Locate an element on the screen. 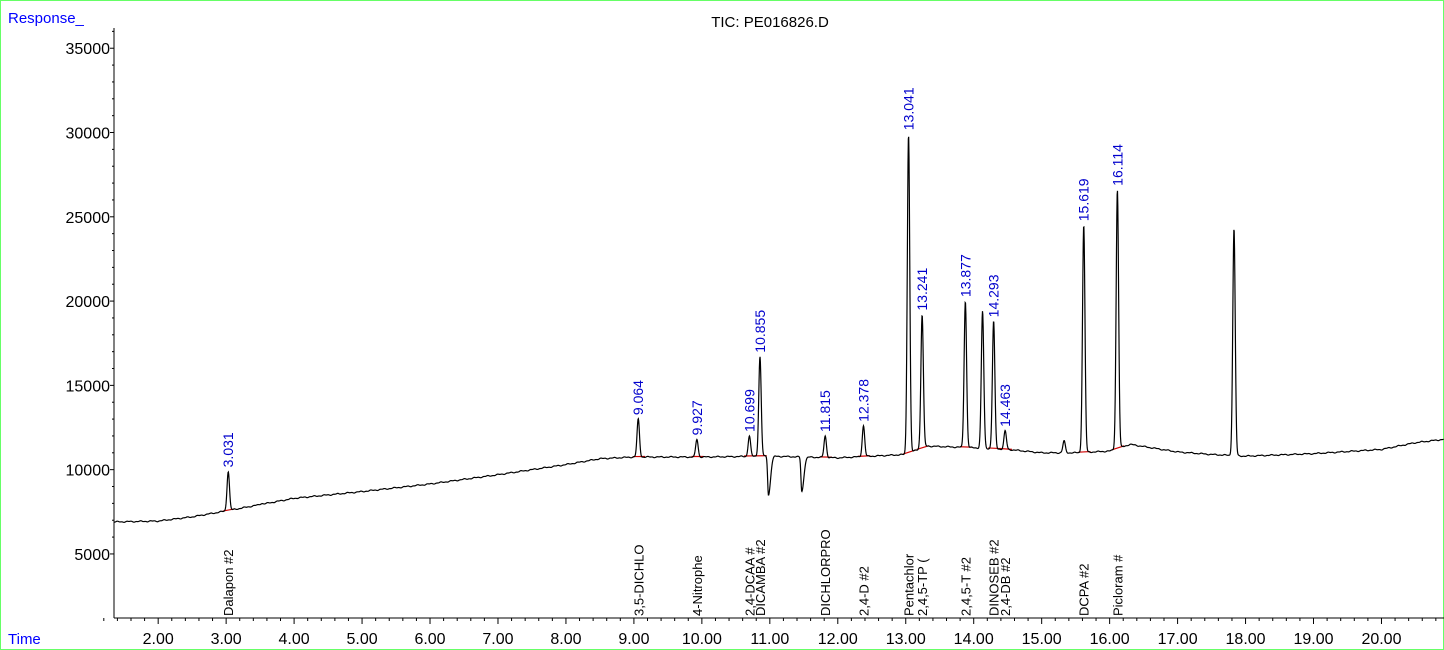 The image size is (1444, 650). x-tick-label: 8.00 is located at coordinates (565, 639).